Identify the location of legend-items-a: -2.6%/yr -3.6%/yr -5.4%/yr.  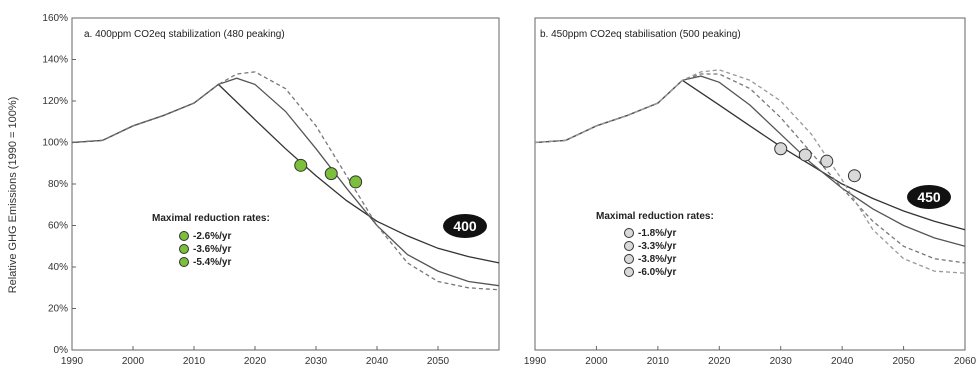
(205, 249).